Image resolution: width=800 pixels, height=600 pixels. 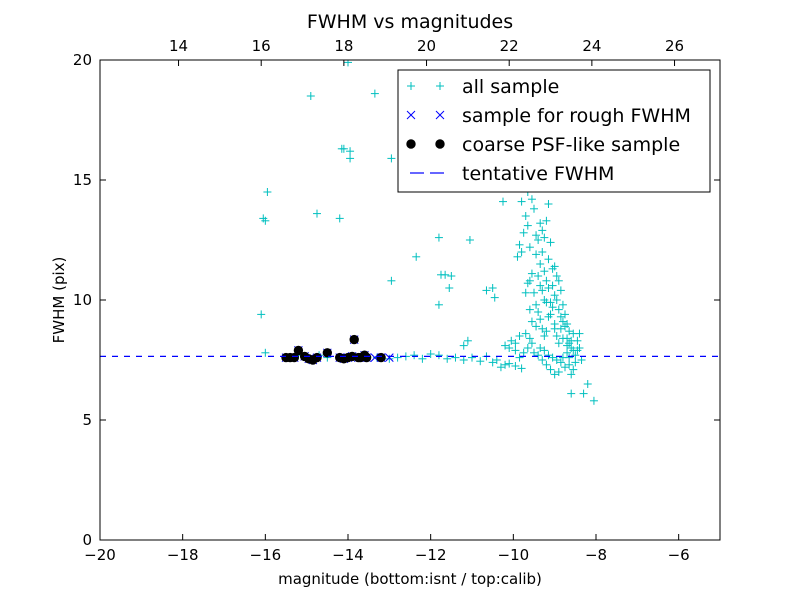 I want to click on legend-box, so click(x=554, y=131).